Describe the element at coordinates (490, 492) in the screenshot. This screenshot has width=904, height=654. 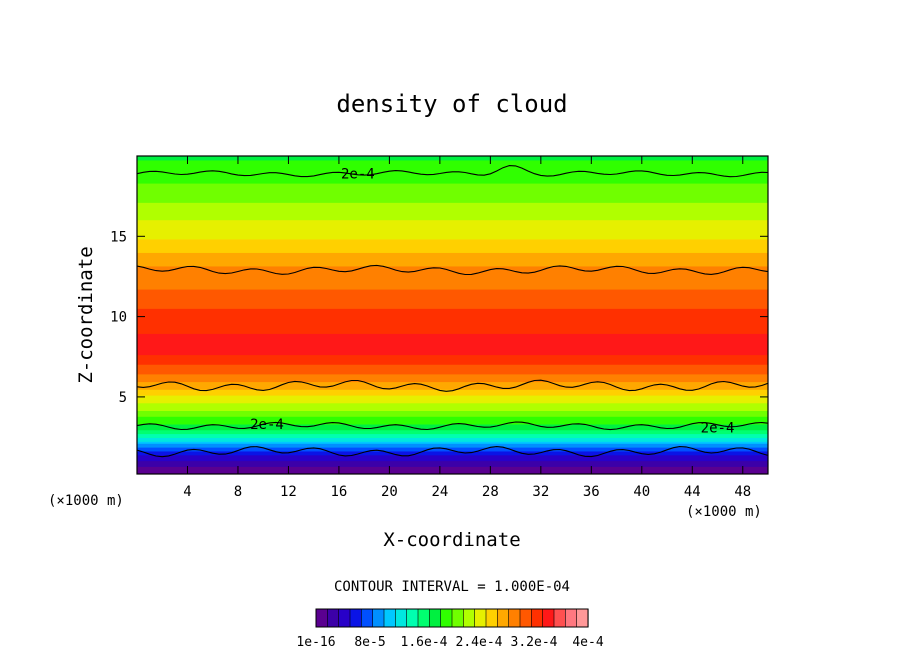
I see `x-tick-label: 28` at that location.